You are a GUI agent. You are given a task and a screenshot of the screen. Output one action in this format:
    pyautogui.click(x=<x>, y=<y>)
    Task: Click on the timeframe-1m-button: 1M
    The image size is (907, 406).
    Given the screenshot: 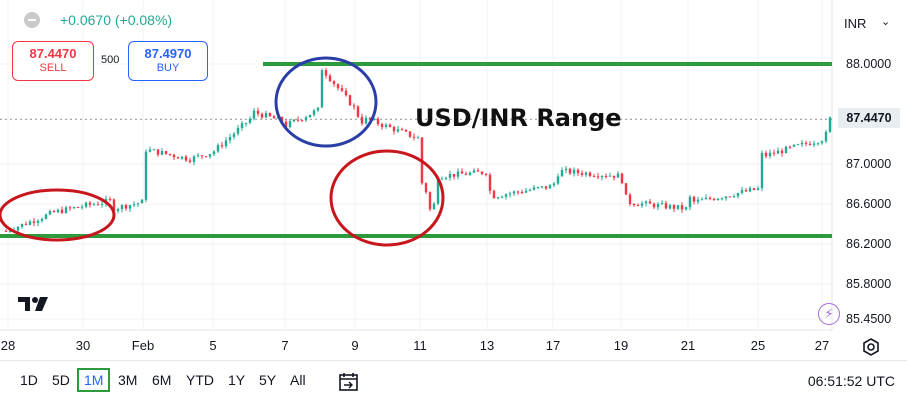 What is the action you would take?
    pyautogui.click(x=94, y=380)
    